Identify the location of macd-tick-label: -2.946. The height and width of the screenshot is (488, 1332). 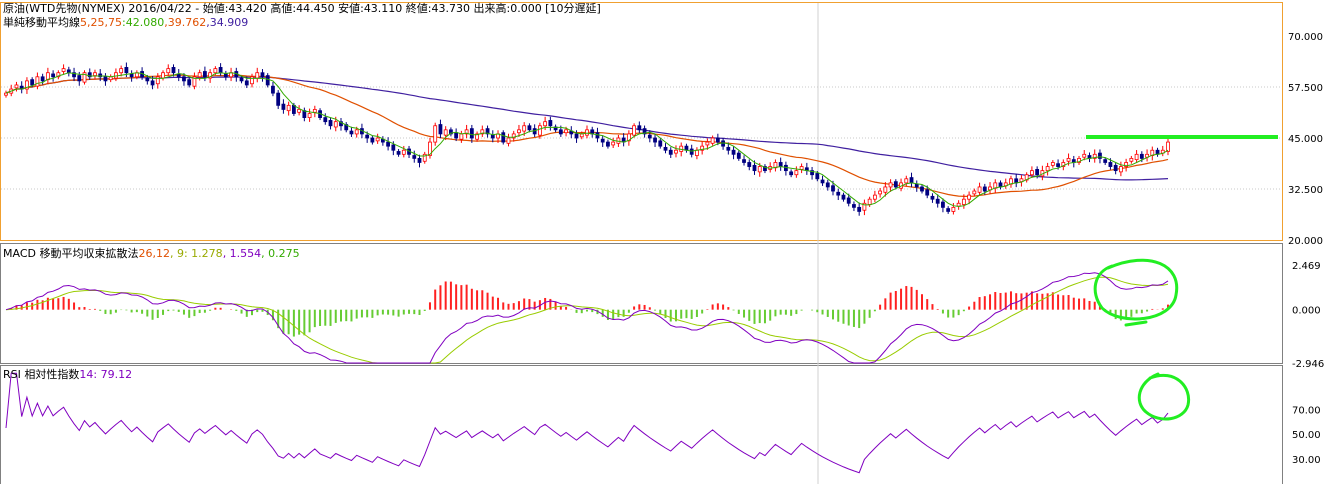
(1308, 364).